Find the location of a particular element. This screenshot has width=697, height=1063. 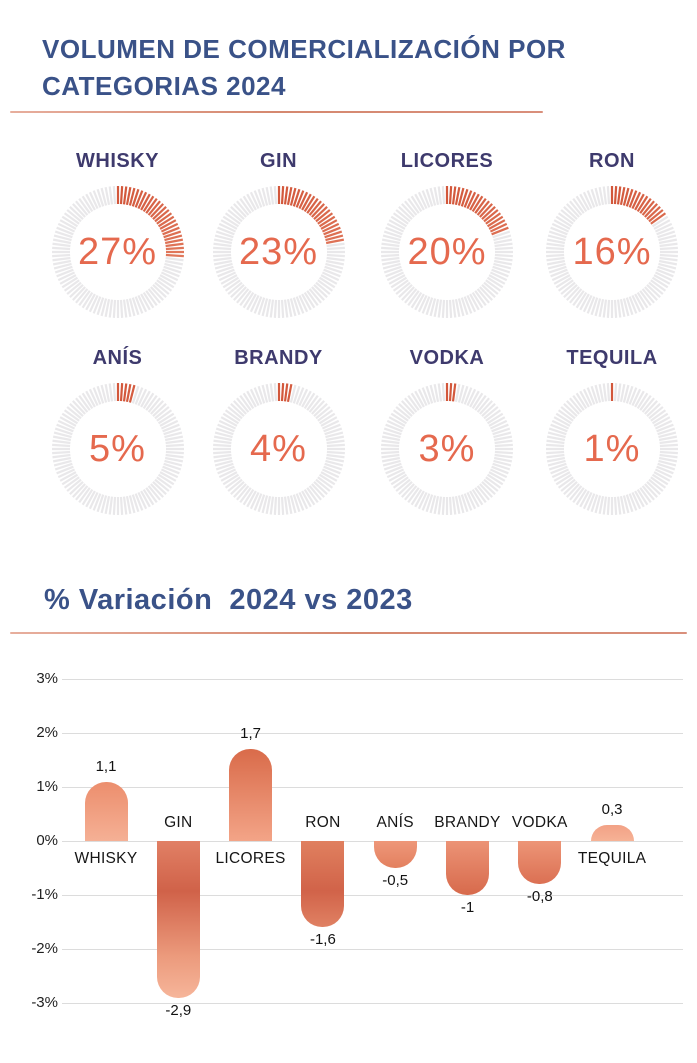

y-axis-tick-label: 3% is located at coordinates (47, 678).